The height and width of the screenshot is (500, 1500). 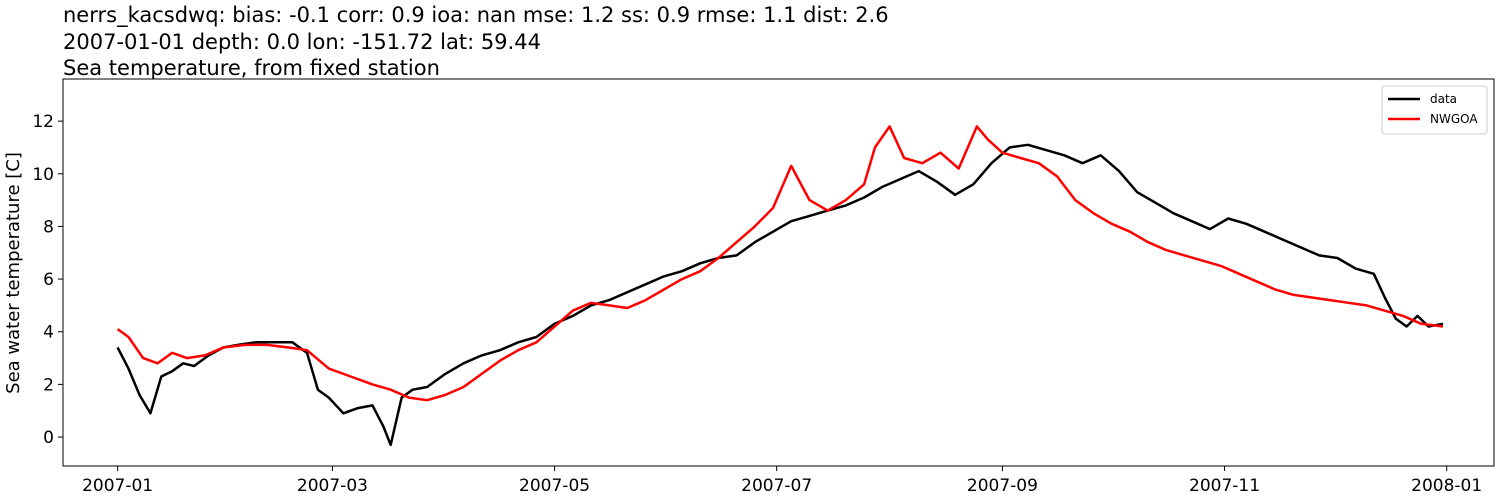 I want to click on y-tick-label: 6, so click(x=48, y=280).